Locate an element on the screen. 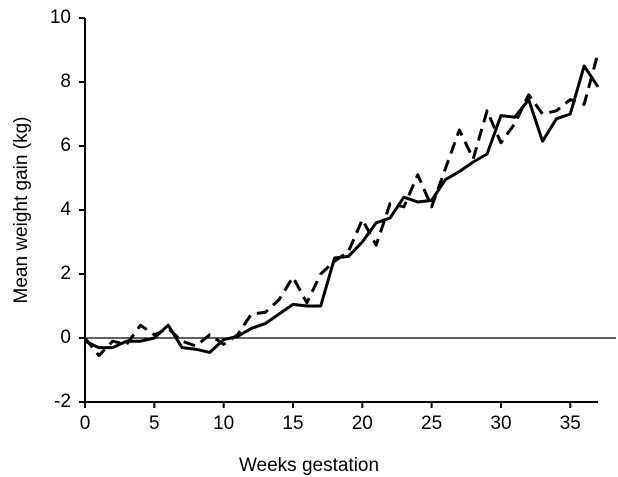  y-tick-label: 4 is located at coordinates (65, 209).